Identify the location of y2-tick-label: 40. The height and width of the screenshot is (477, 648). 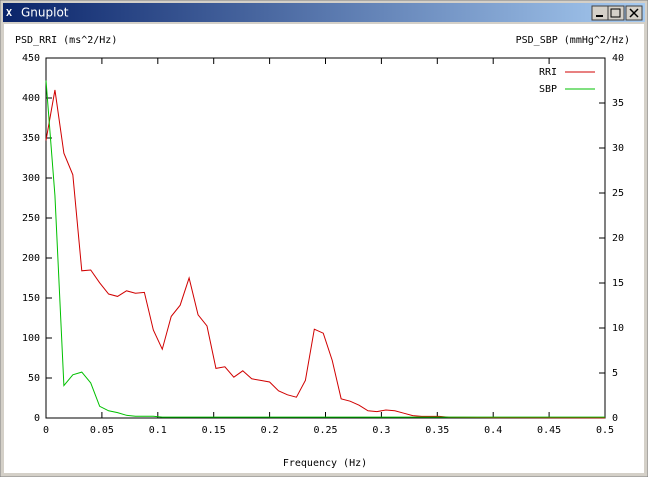
(618, 58).